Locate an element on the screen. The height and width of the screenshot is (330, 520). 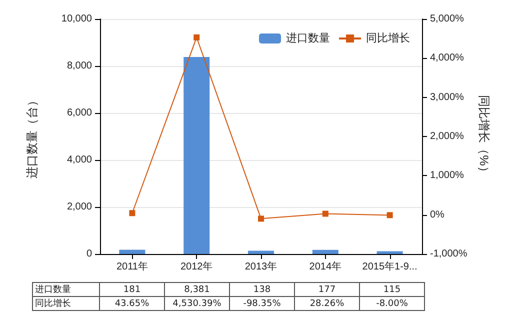
y-tick-label: 0 is located at coordinates (89, 254).